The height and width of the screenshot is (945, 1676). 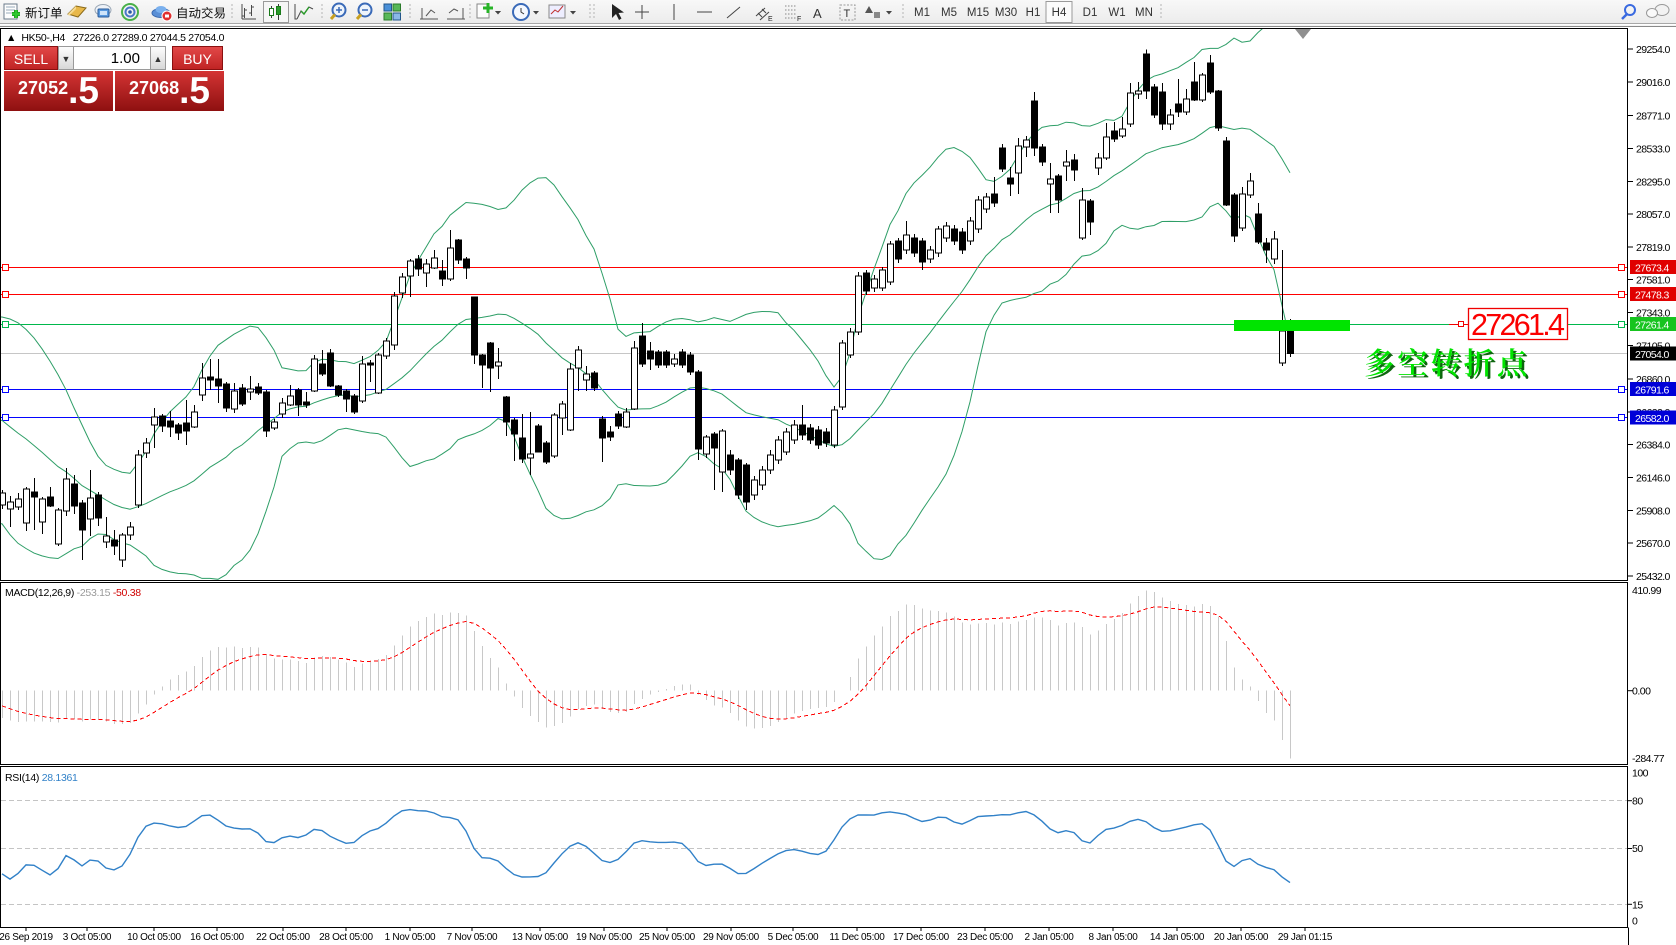 I want to click on svg-text: 25 Nov 05:00, so click(x=667, y=937).